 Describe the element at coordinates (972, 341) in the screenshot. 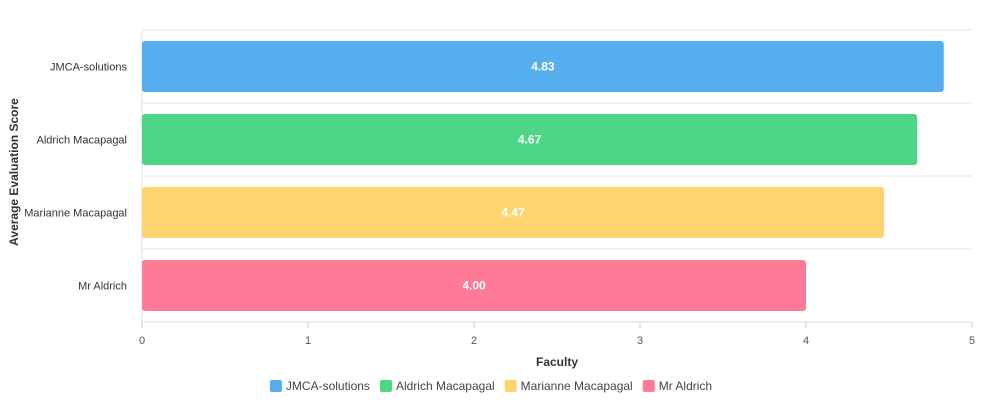

I see `x-tick-label: 5` at that location.